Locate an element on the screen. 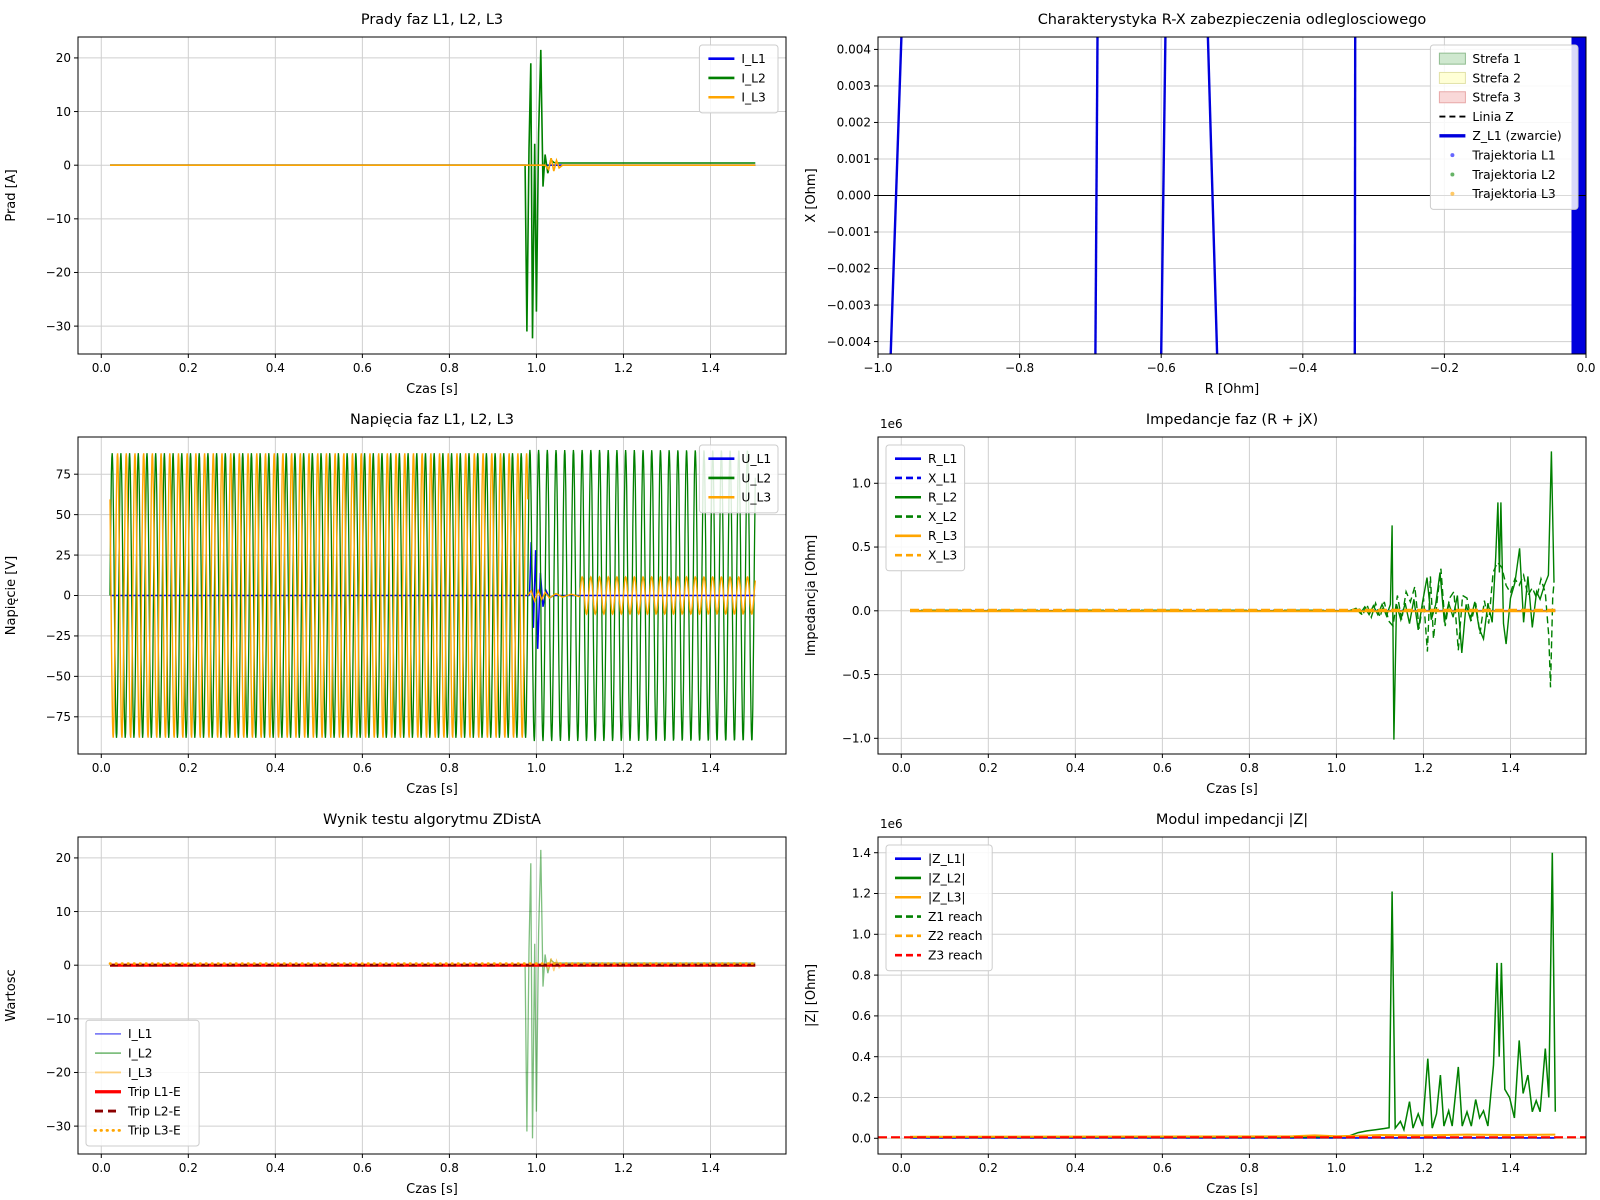 The width and height of the screenshot is (1600, 1200). zdista-legend-label: I_L2 is located at coordinates (140, 1053).